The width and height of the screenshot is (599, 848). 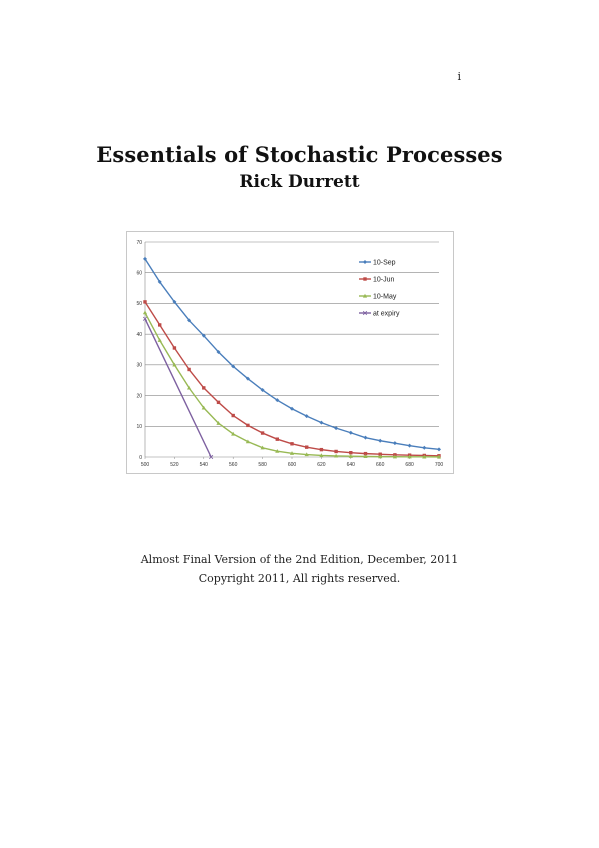 What do you see at coordinates (139, 366) in the screenshot?
I see `y-tick-label: 30` at bounding box center [139, 366].